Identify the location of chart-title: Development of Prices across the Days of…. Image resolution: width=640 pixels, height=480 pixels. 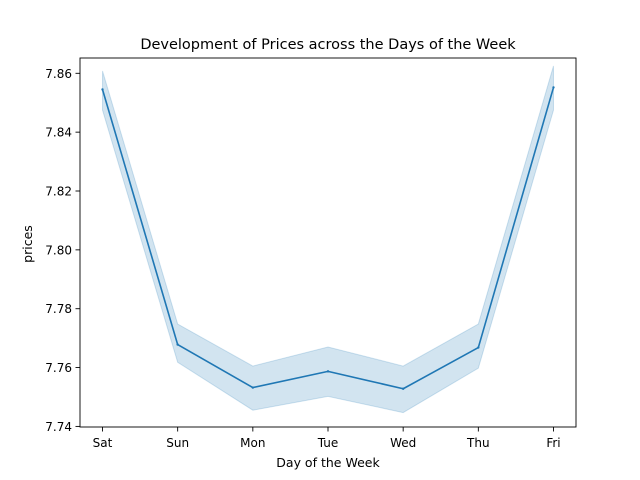
(328, 45).